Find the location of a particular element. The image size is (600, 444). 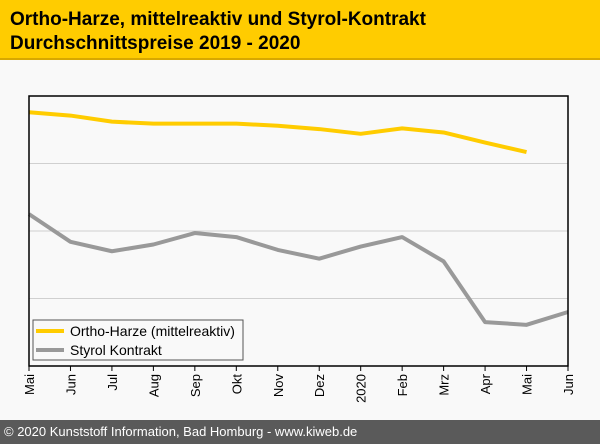

x-tick-label: Aug is located at coordinates (153, 385).